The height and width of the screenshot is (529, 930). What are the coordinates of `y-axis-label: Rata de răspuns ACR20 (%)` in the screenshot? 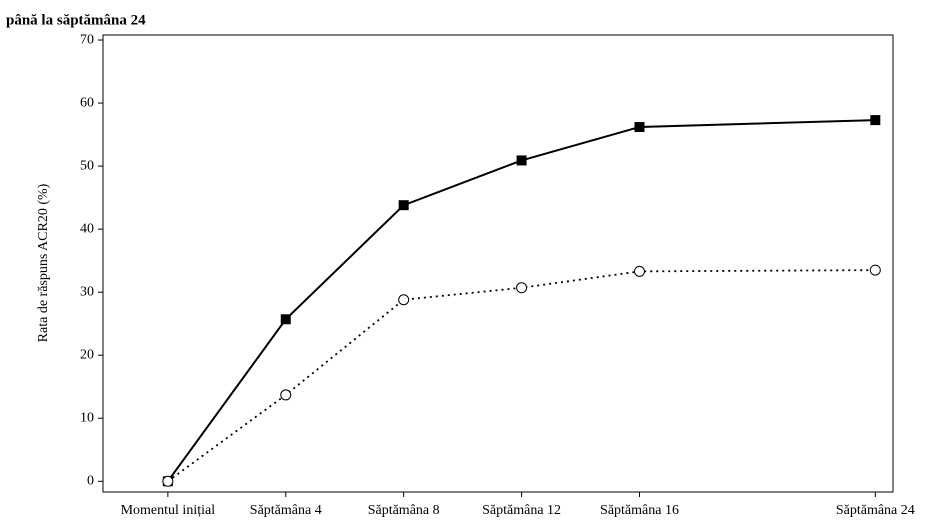 It's located at (43, 262).